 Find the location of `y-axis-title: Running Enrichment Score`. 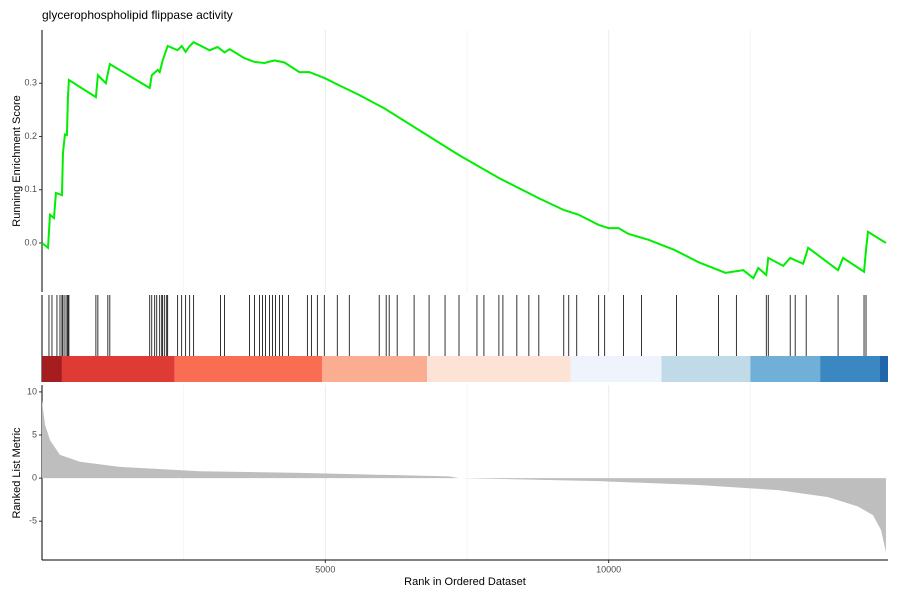

y-axis-title: Running Enrichment Score is located at coordinates (17, 160).